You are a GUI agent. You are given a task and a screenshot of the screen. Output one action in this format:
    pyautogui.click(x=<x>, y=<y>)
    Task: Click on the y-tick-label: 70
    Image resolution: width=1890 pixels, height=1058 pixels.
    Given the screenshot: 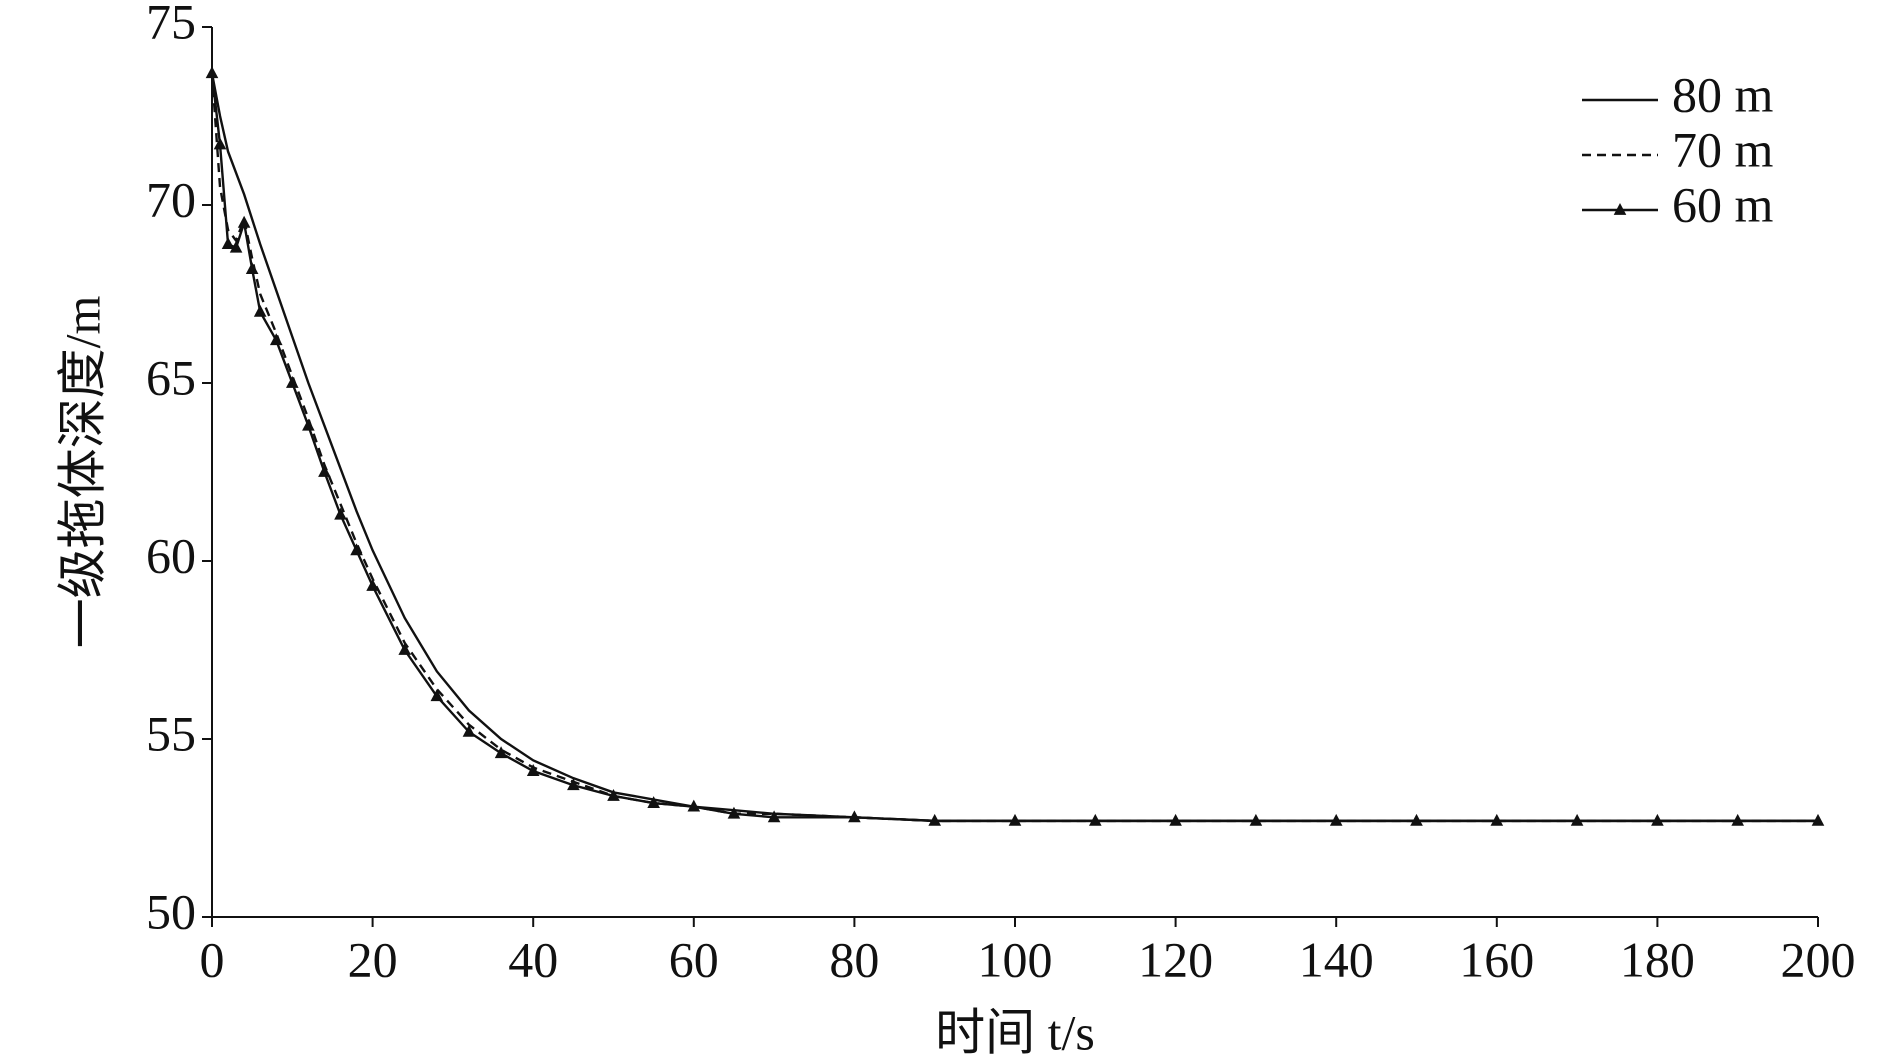 What is the action you would take?
    pyautogui.click(x=171, y=199)
    